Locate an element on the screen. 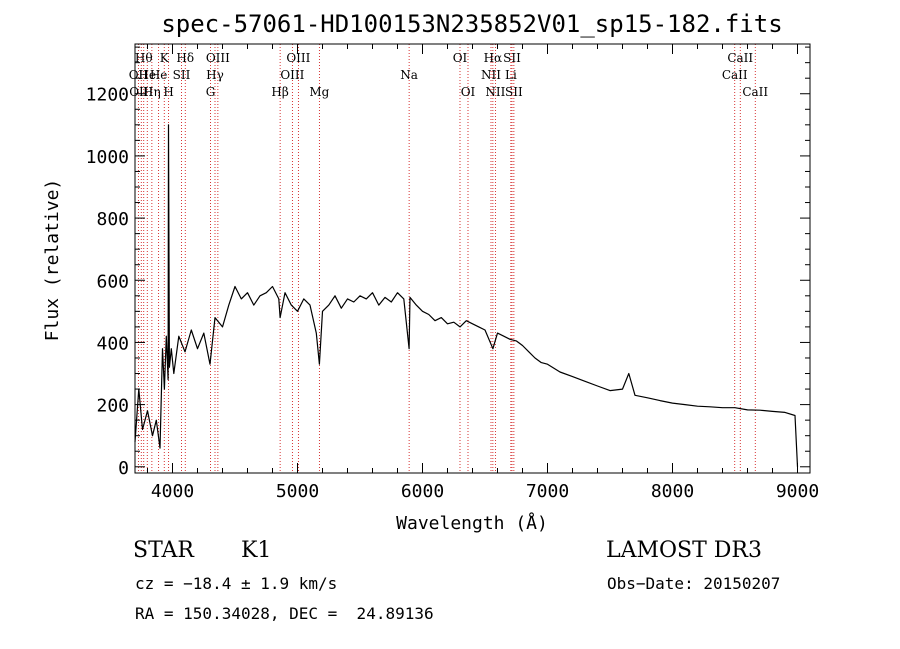  redshift-cz: cz = −18.4 ± 1.9 km/s is located at coordinates (236, 583).